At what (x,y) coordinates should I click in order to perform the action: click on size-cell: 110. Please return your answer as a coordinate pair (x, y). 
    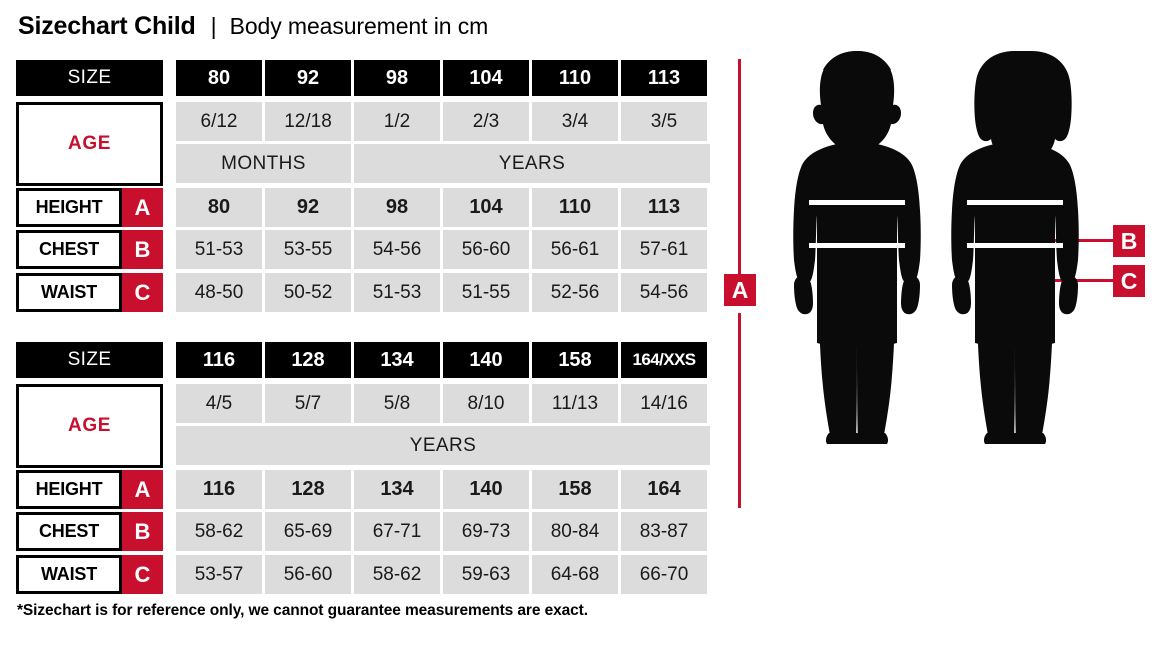
    Looking at the image, I should click on (575, 78).